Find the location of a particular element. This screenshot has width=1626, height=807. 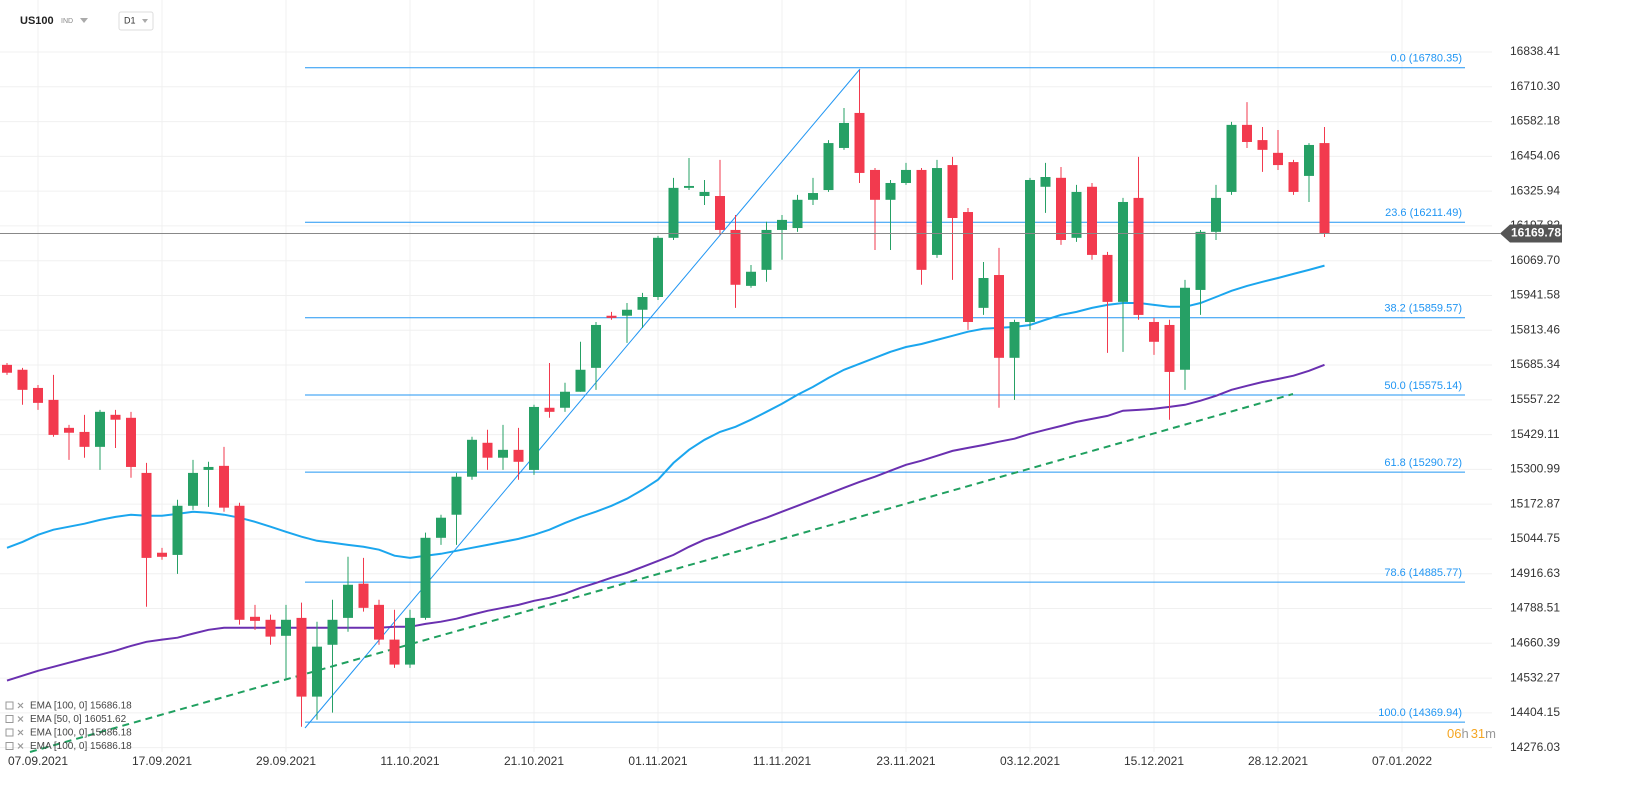

fib-label: 78.6 (14885.77) is located at coordinates (1423, 573).